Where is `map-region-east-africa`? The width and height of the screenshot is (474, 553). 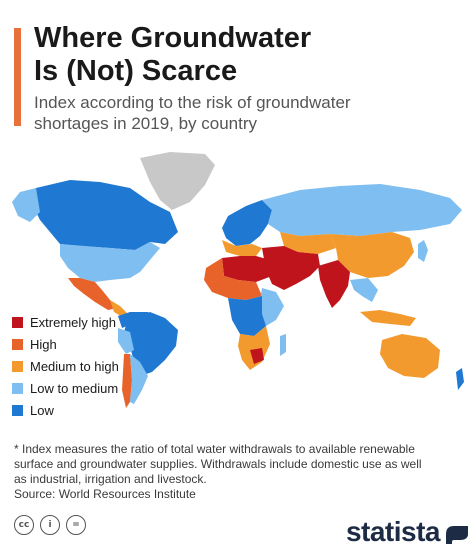 map-region-east-africa is located at coordinates (271, 307).